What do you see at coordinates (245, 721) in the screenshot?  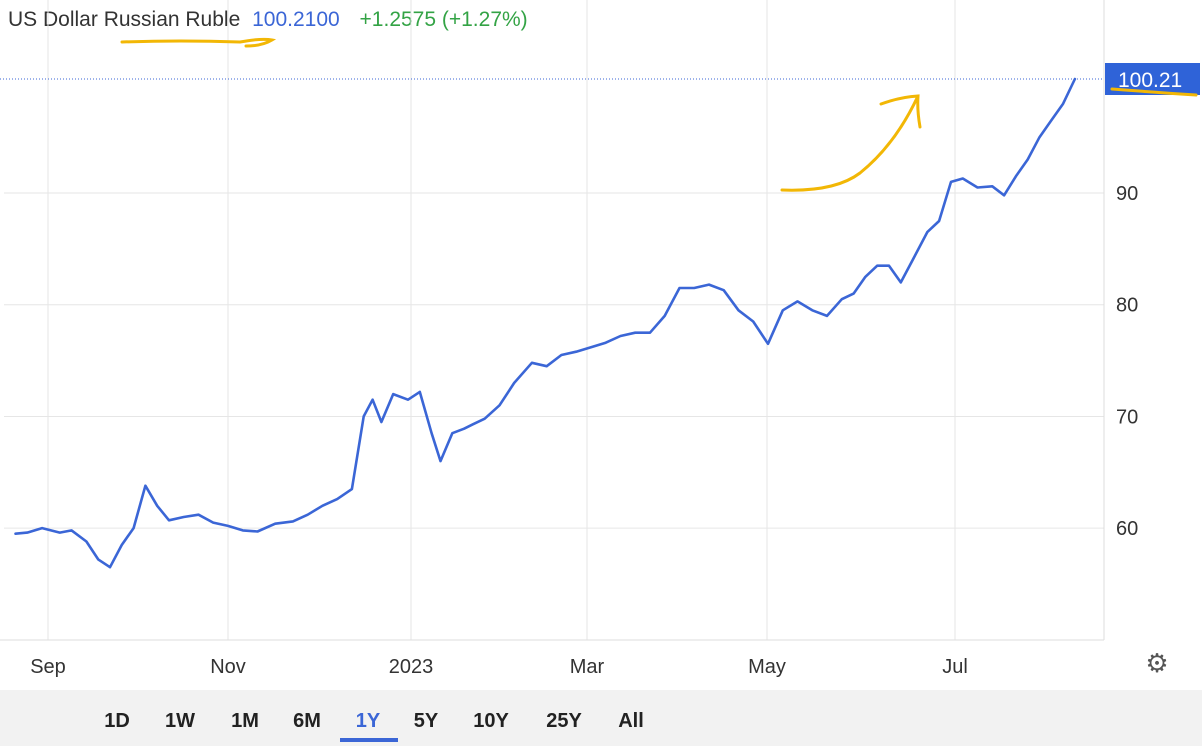 I see `timeframe-button-1m: 1M` at bounding box center [245, 721].